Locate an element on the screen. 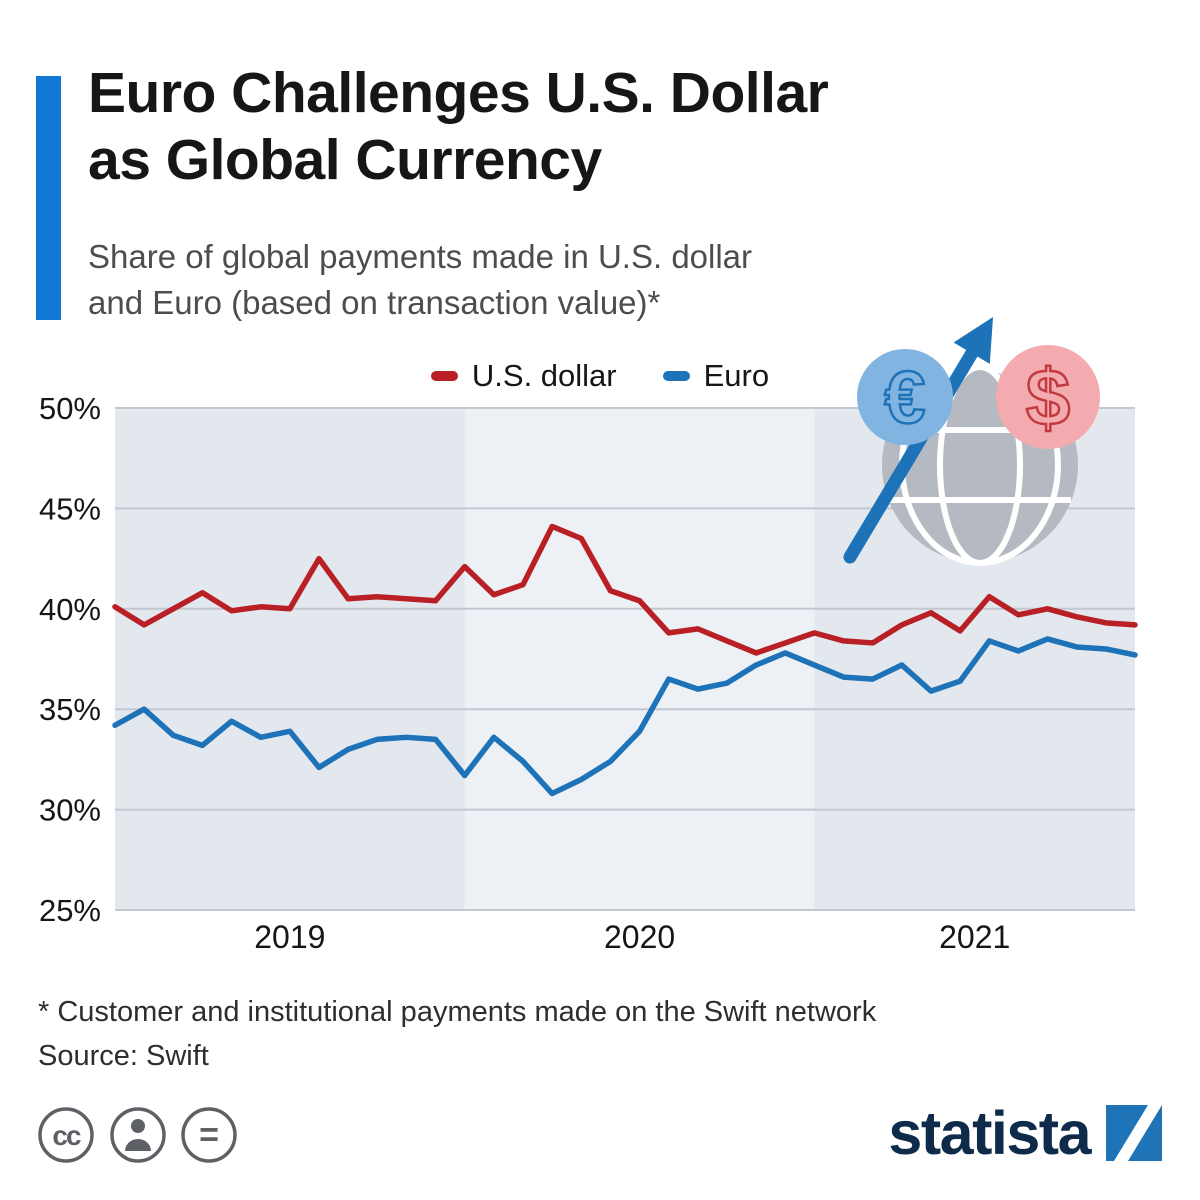 Image resolution: width=1200 pixels, height=1200 pixels. cc-label: cc is located at coordinates (66, 1135).